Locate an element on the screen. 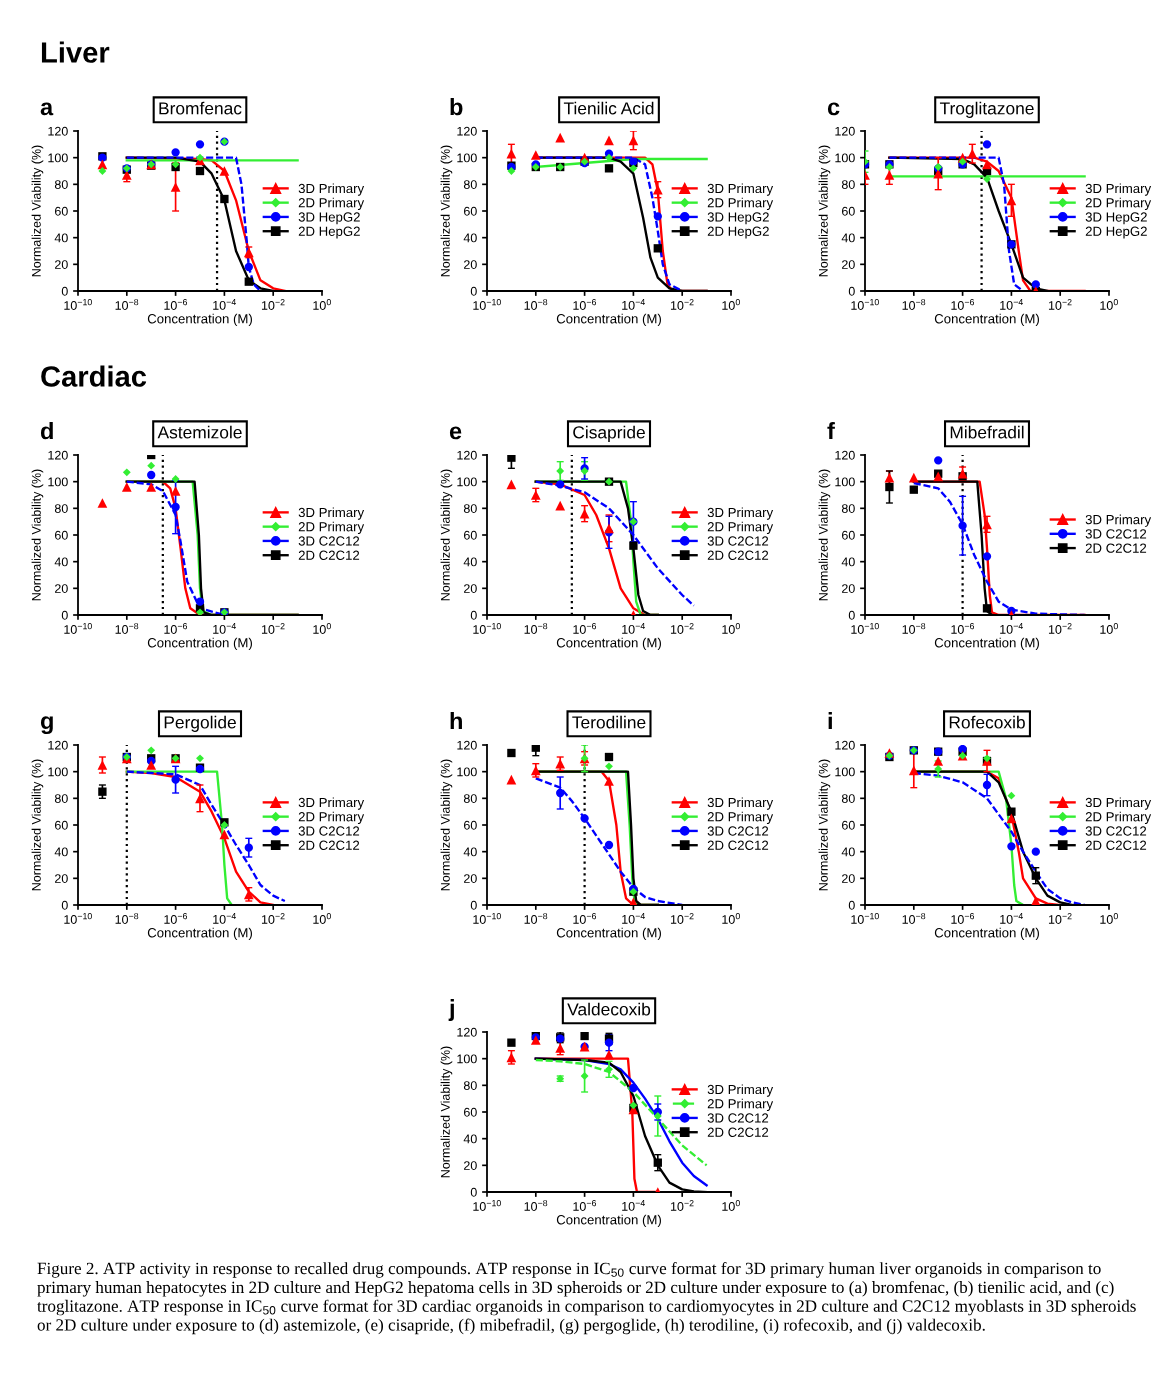  legend-label: 2D HepG2 is located at coordinates (738, 232).